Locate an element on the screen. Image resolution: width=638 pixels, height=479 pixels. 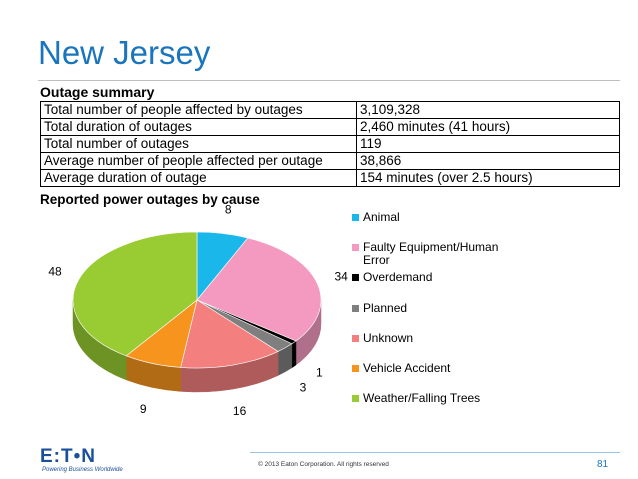
legend-item: Faulty Equipment/Human Error is located at coordinates (432, 254).